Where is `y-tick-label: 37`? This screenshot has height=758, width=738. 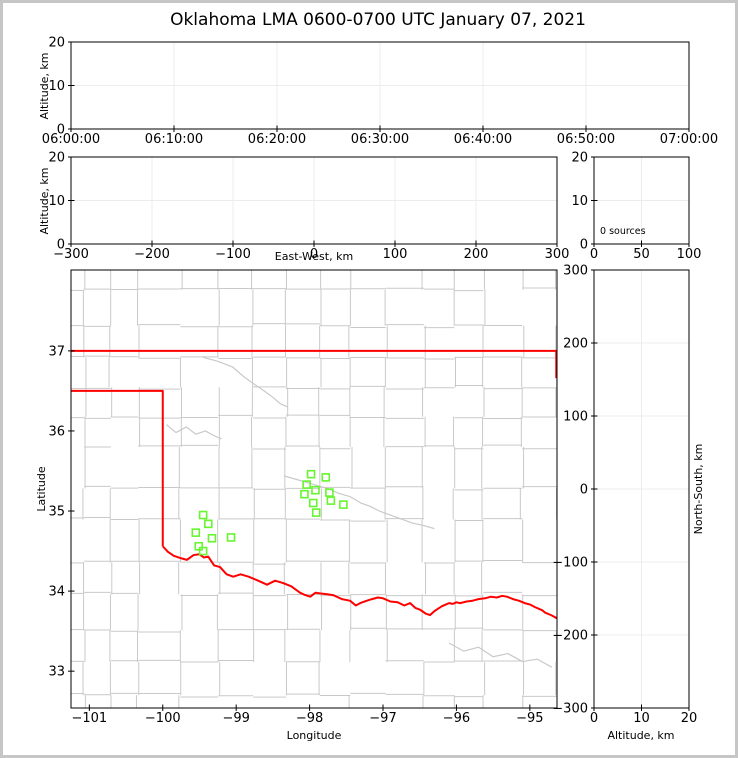
y-tick-label: 37 is located at coordinates (56, 351).